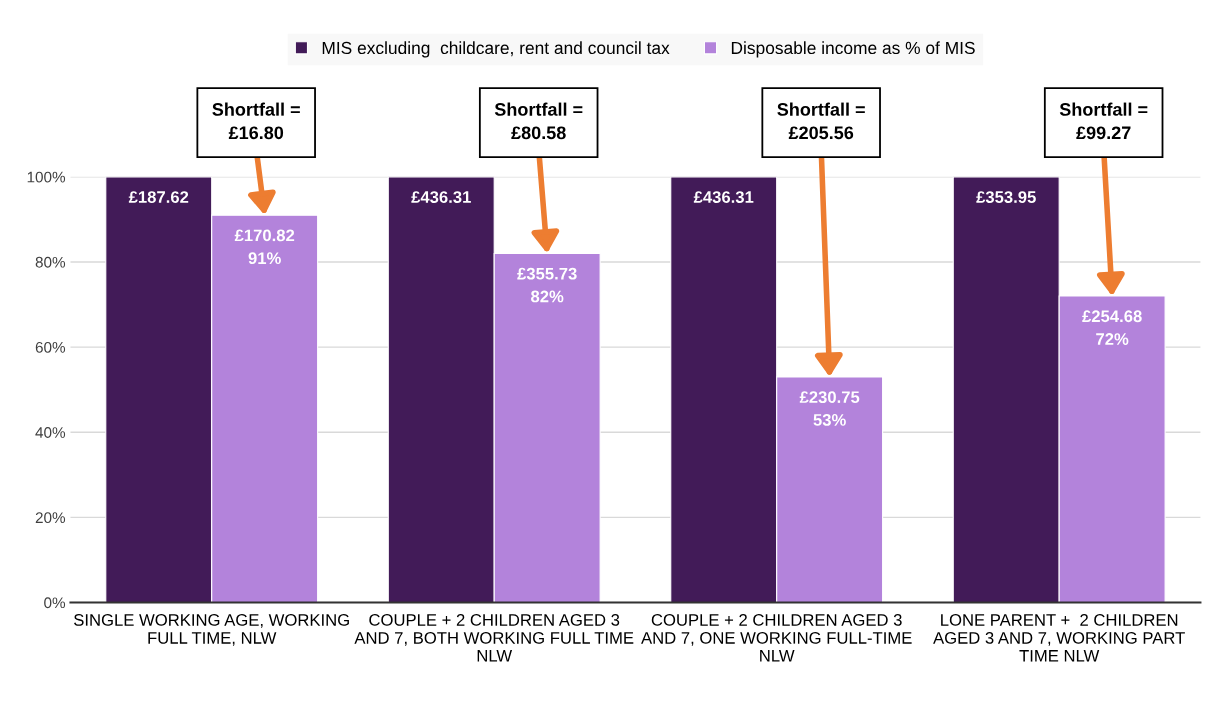  I want to click on y-tick-label: 60%, so click(50, 347).